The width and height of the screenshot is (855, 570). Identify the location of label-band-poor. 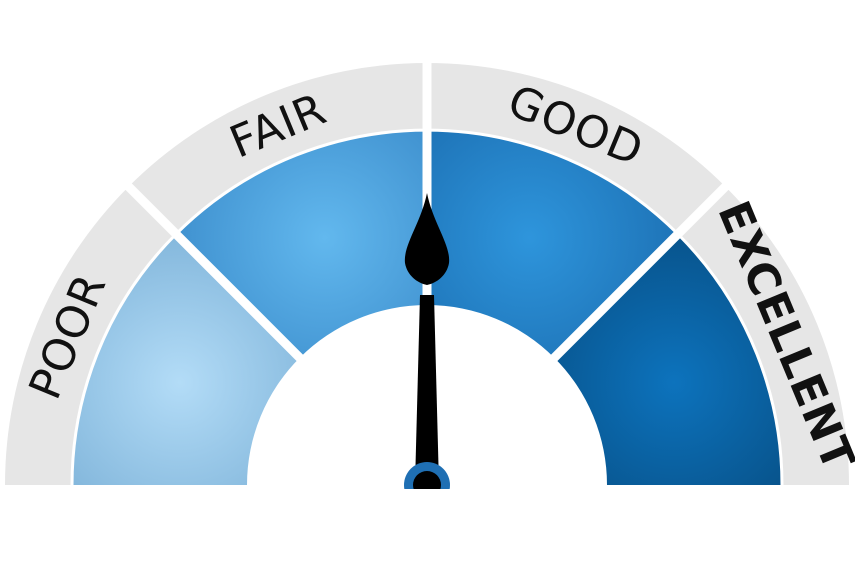
(90, 335).